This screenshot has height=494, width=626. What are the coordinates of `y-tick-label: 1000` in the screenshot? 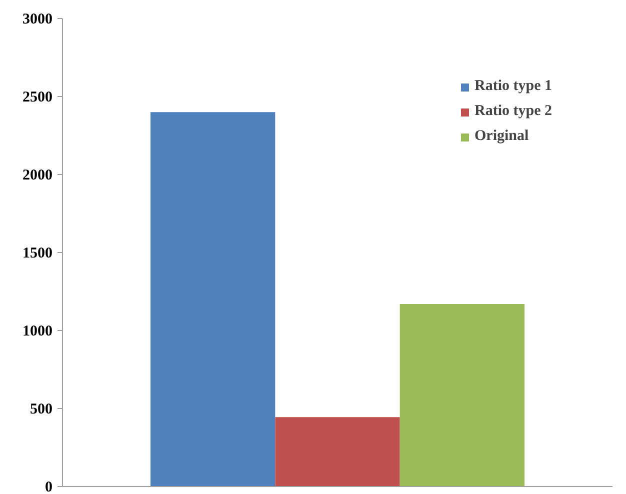 It's located at (37, 332).